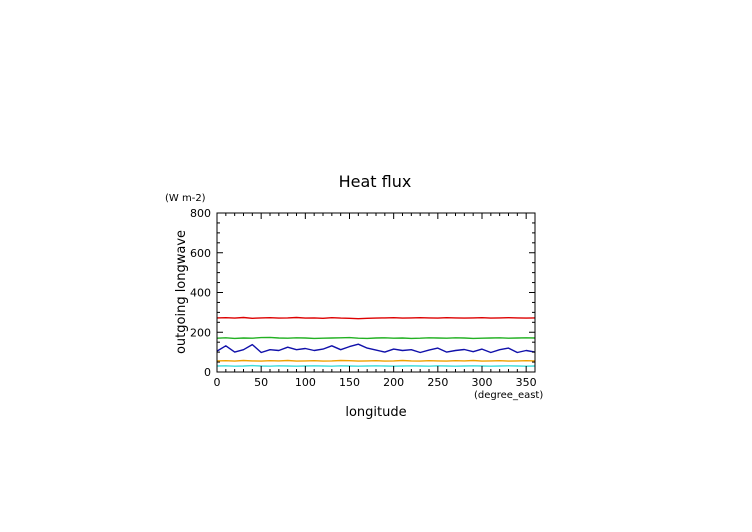 This screenshot has height=532, width=752. Describe the element at coordinates (181, 292) in the screenshot. I see `y-axis-label: outgoing longwave` at that location.